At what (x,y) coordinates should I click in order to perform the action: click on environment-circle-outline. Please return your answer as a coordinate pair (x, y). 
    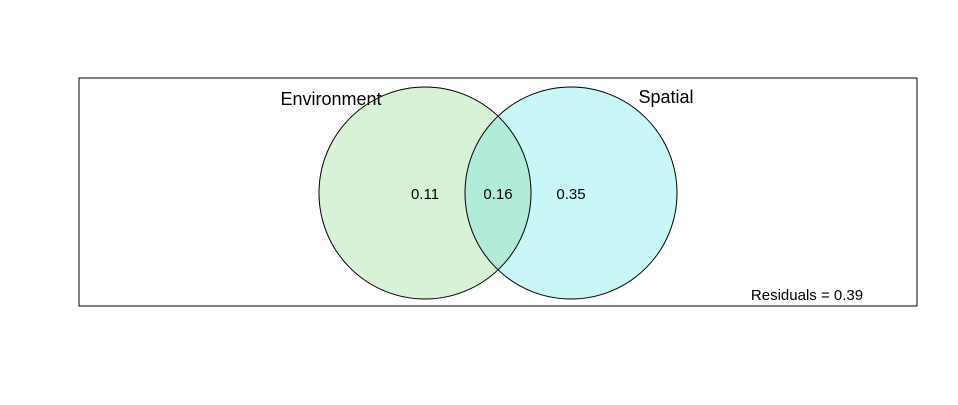
    Looking at the image, I should click on (425, 193).